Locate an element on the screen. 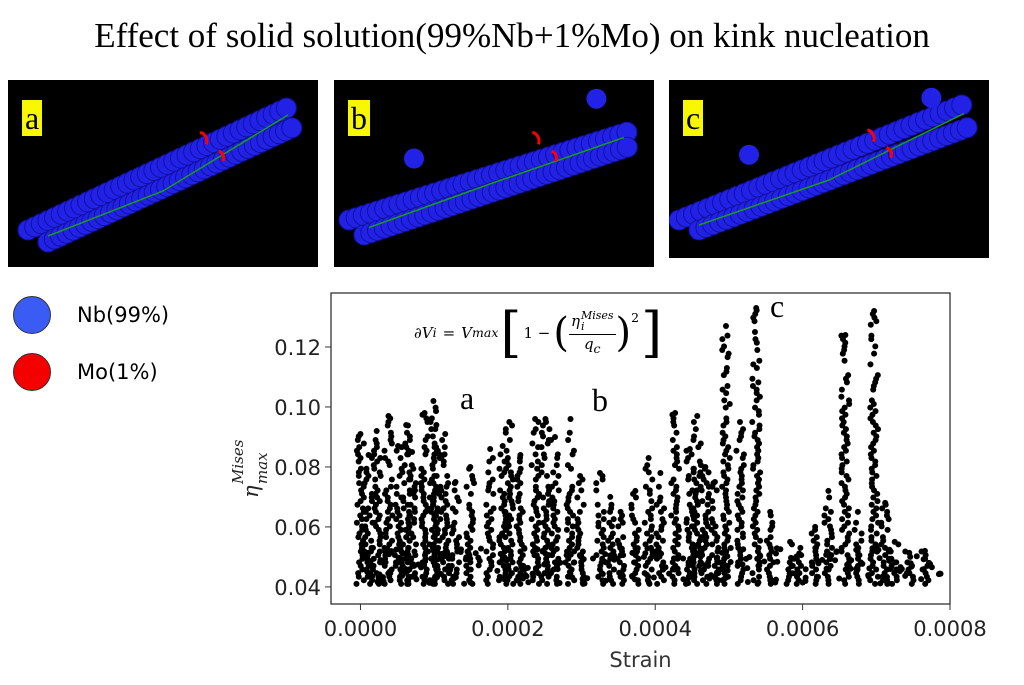 This screenshot has width=1024, height=685. eq-paren-right: ) is located at coordinates (623, 333).